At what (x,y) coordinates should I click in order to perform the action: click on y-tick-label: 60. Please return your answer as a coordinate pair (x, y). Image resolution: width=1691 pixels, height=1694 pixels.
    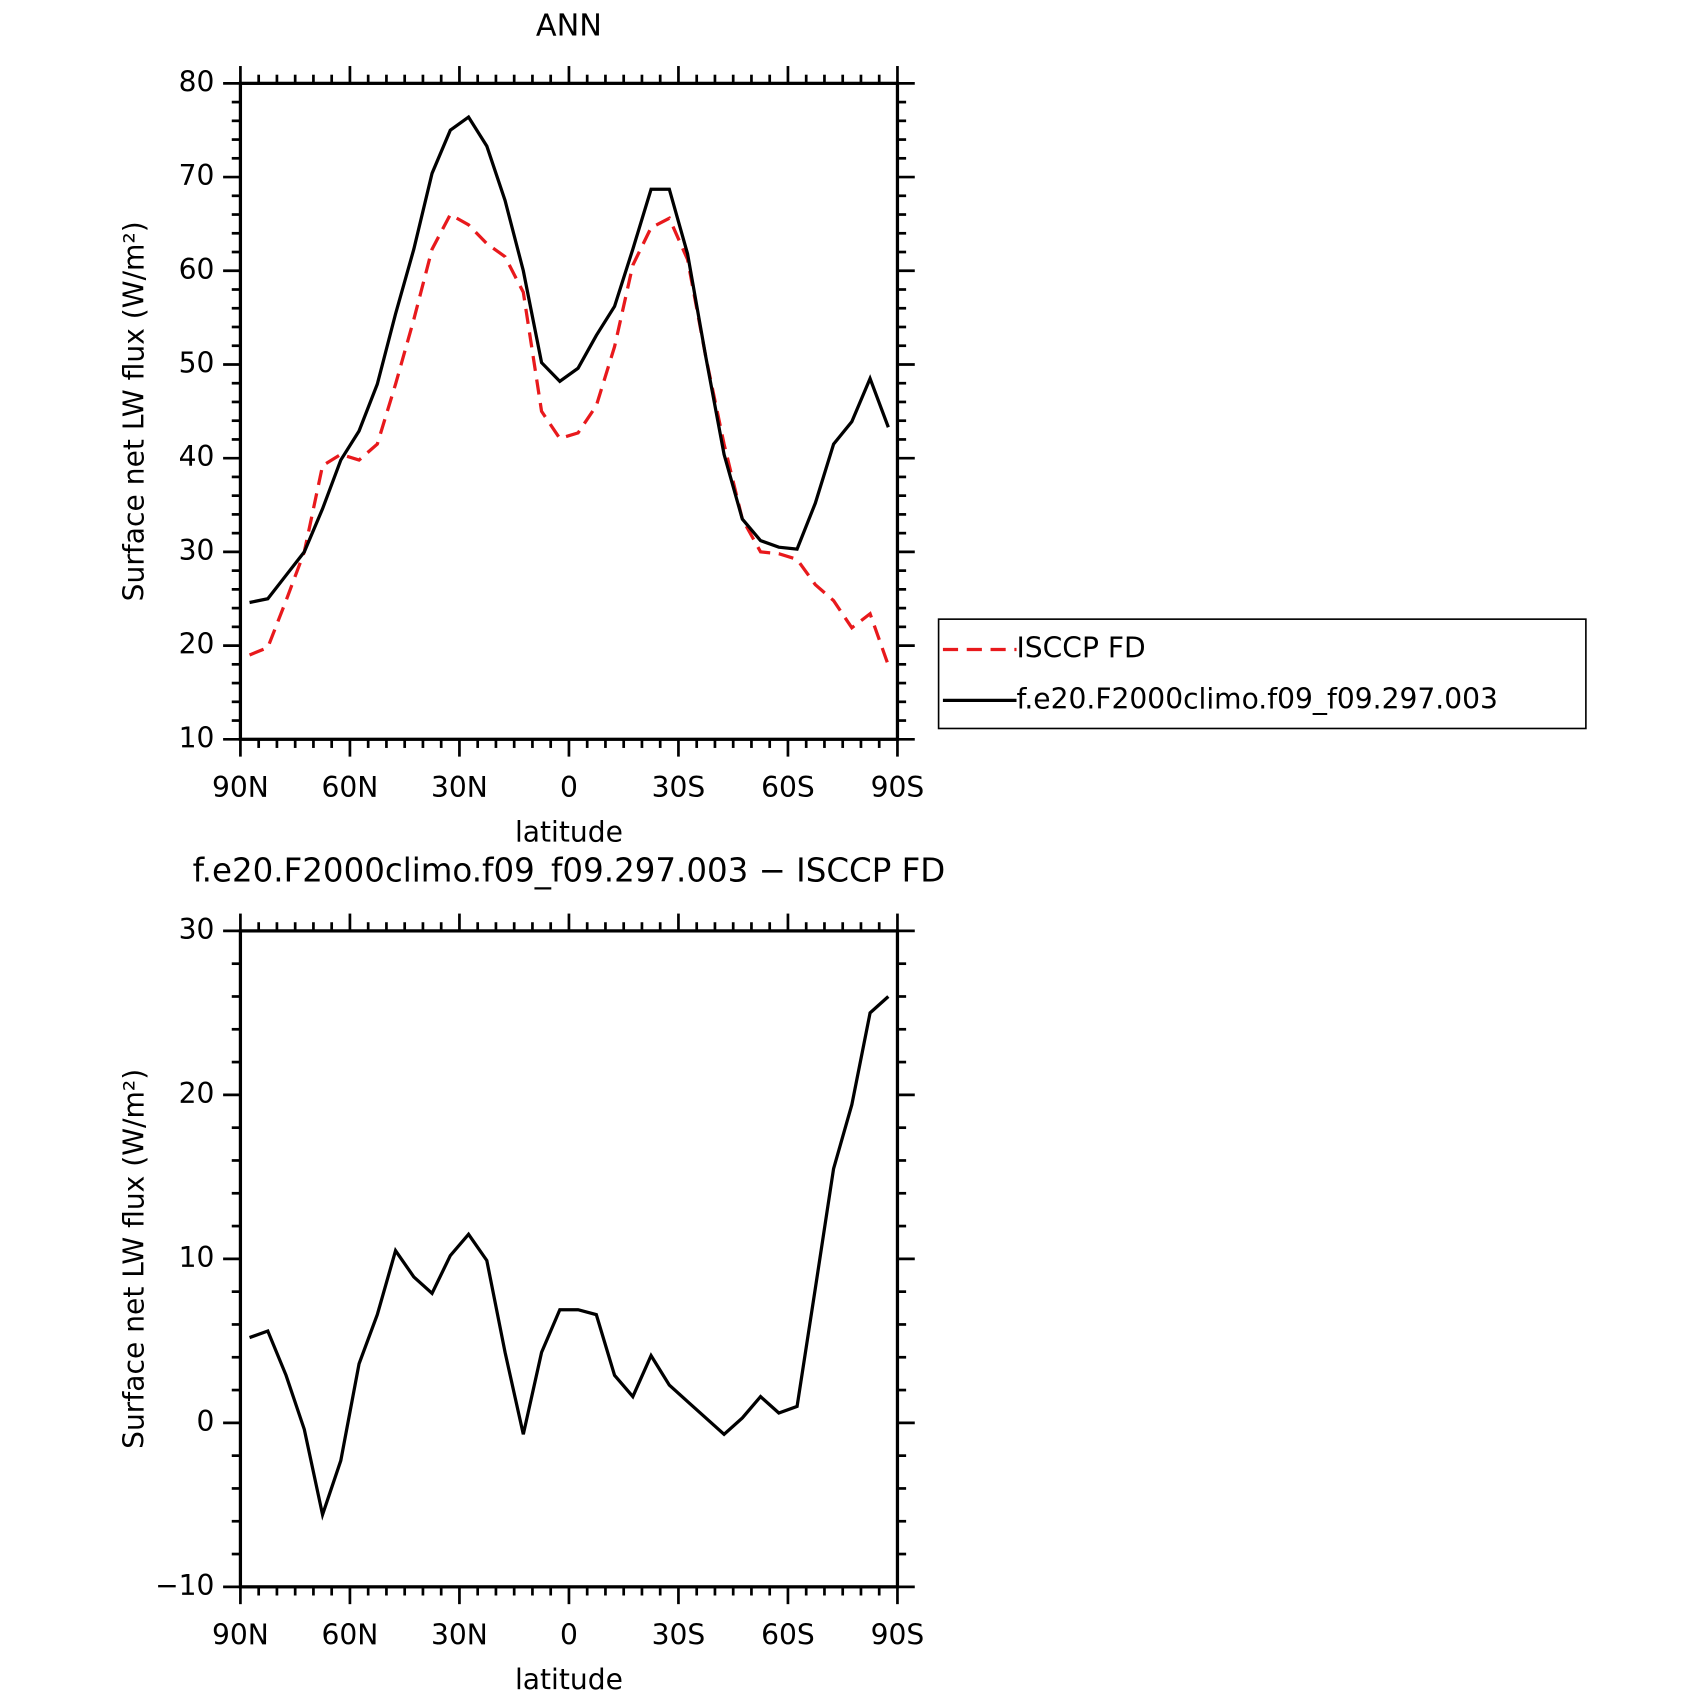
    Looking at the image, I should click on (197, 269).